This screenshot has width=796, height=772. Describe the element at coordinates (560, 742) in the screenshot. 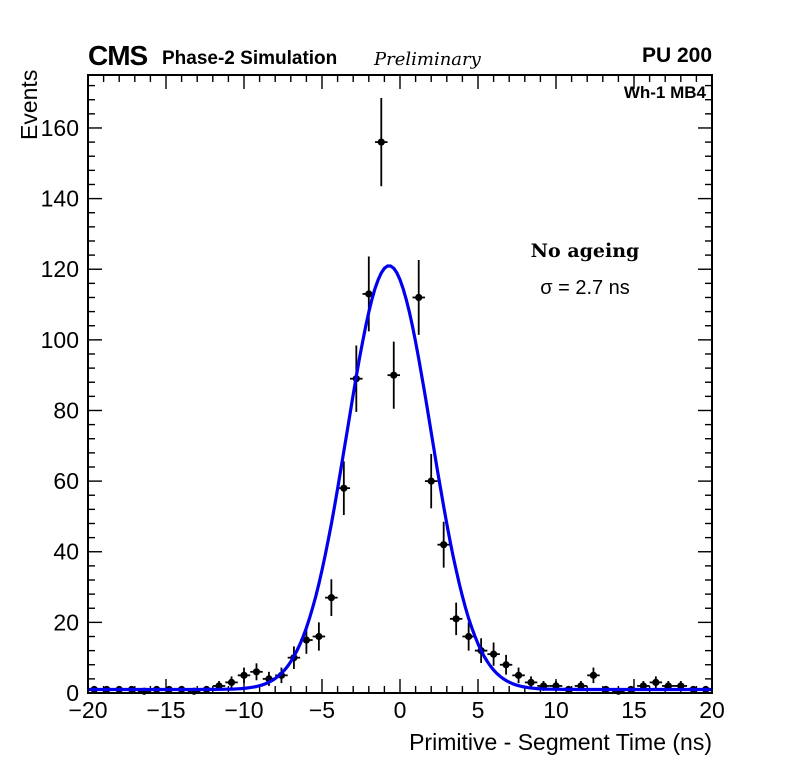

I see `x-axis-title: Primitive - Segment Time (ns)` at that location.